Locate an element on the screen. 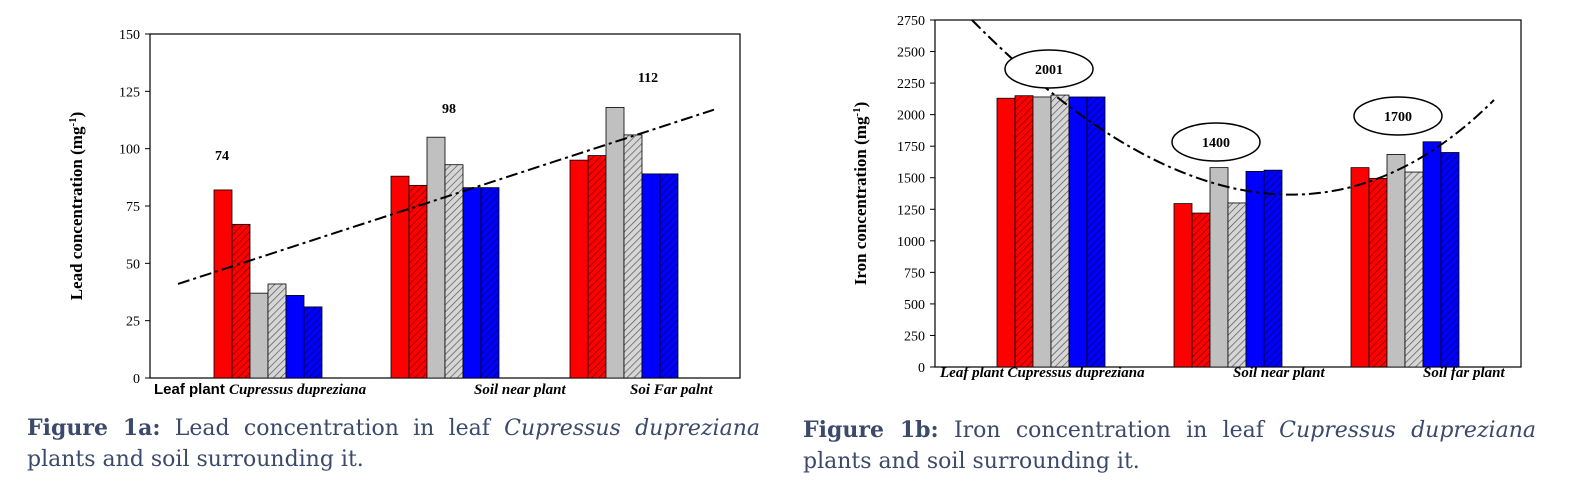  caption-text: Lead concentration in leaf is located at coordinates (332, 428).